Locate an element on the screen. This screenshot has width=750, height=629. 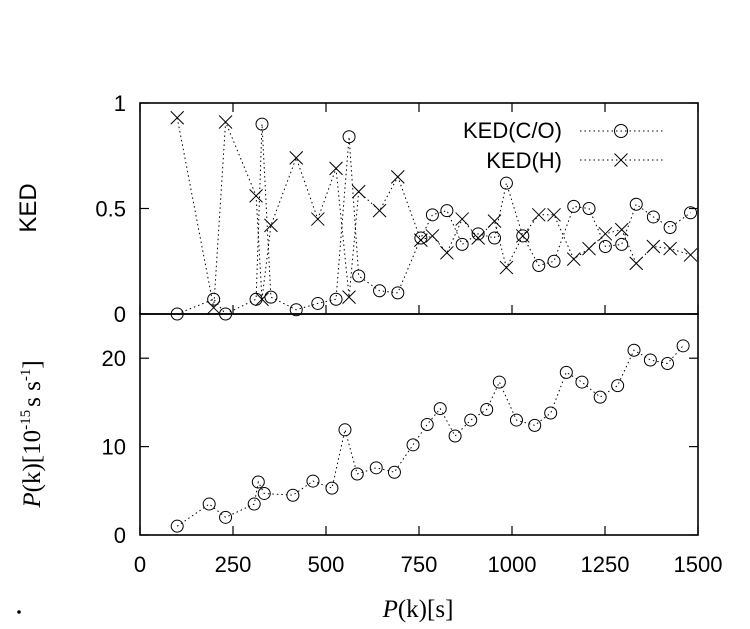
y-axis-label-dot is located at coordinates (19, 612).